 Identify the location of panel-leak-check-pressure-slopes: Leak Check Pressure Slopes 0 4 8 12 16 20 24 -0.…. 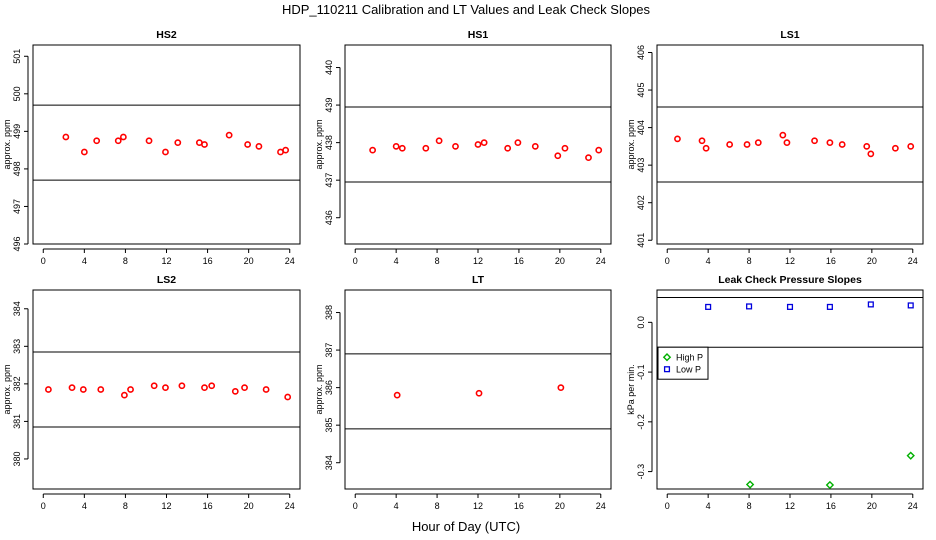
(775, 392).